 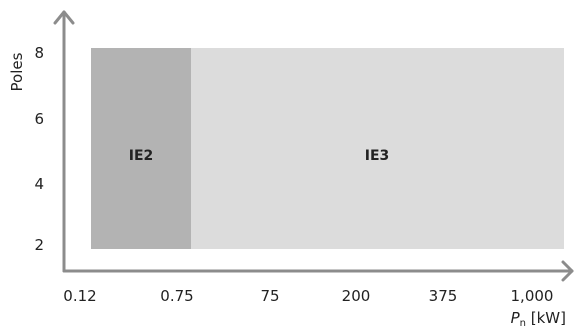 What do you see at coordinates (532, 296) in the screenshot?
I see `x-tick-label: 1,000` at bounding box center [532, 296].